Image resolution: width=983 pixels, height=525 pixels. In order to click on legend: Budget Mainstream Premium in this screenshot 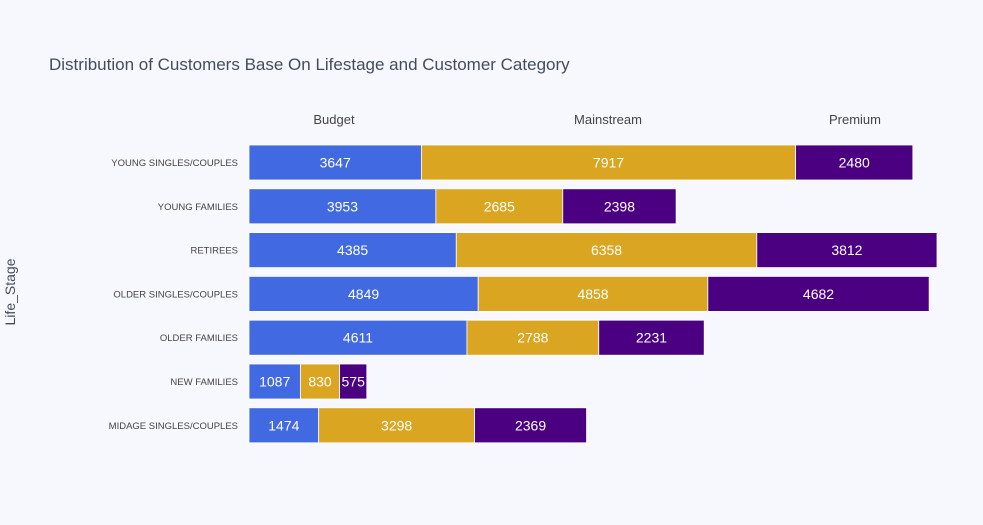, I will do `click(597, 119)`.